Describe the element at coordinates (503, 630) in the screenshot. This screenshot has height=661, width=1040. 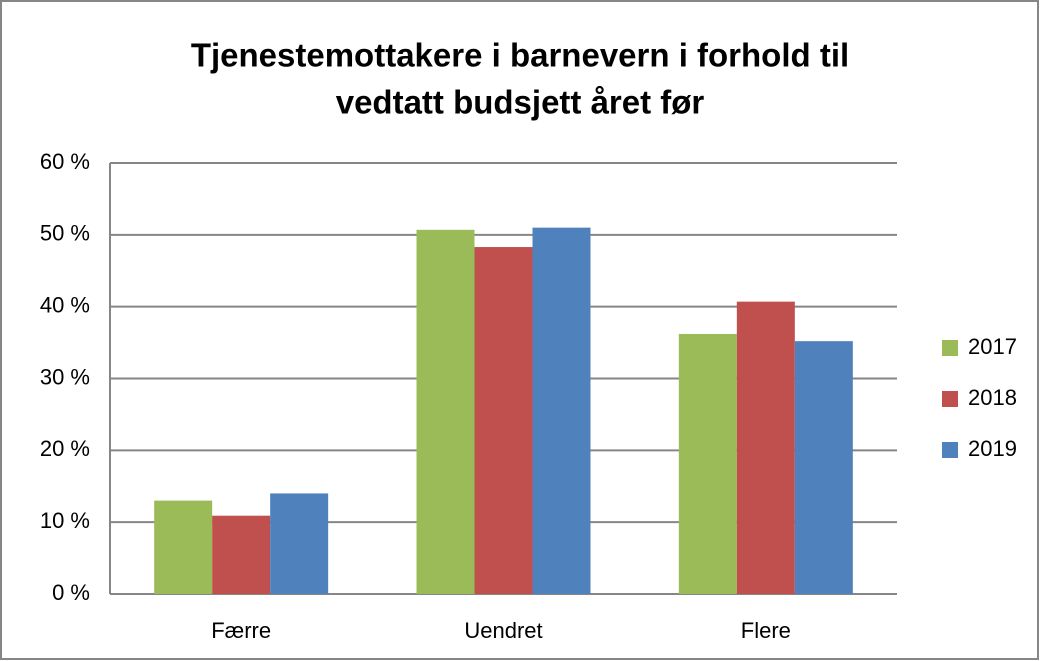
I see `x-tick-label: Uendret` at that location.